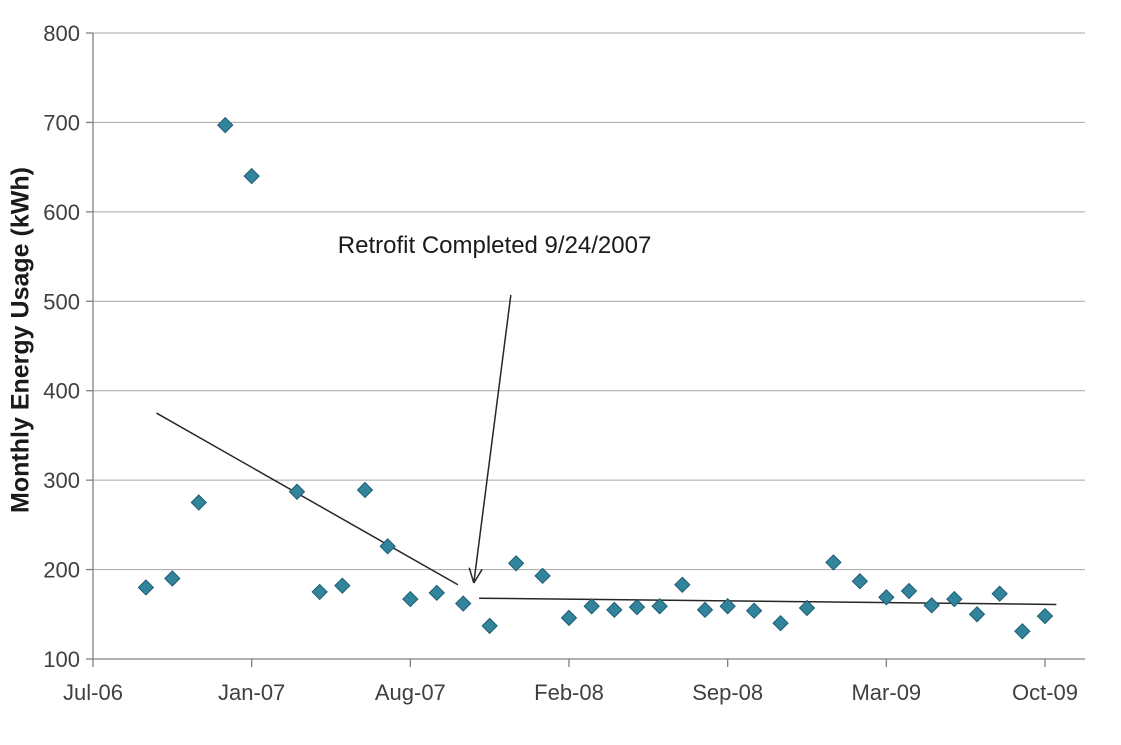  I want to click on annotation-arrow-shaft, so click(492, 439).